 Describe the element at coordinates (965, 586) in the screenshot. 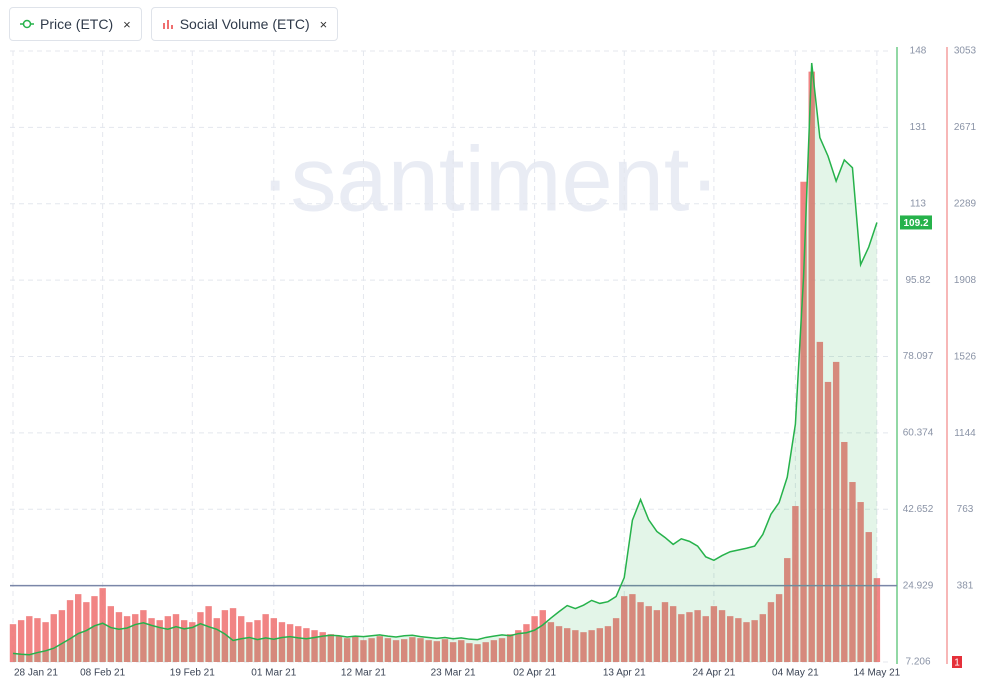

I see `y2-tick-label: 381` at that location.